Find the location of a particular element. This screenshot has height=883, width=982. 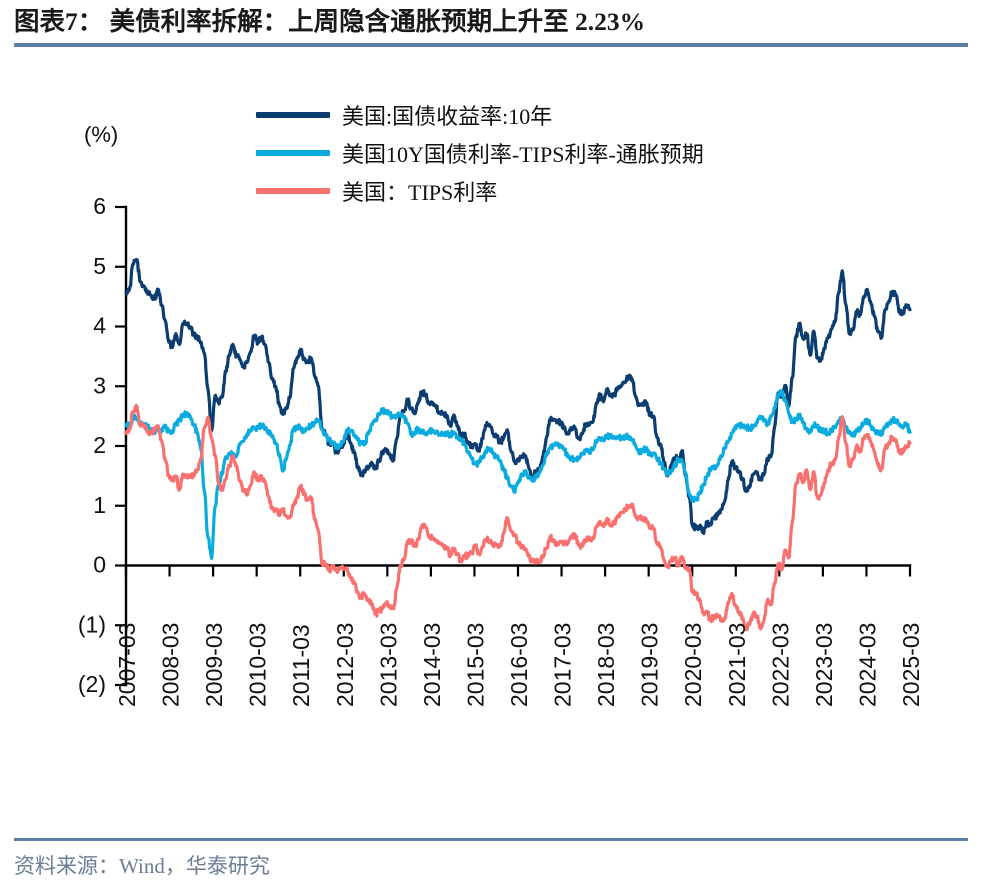

y-tick-label: 2 is located at coordinates (99, 445).